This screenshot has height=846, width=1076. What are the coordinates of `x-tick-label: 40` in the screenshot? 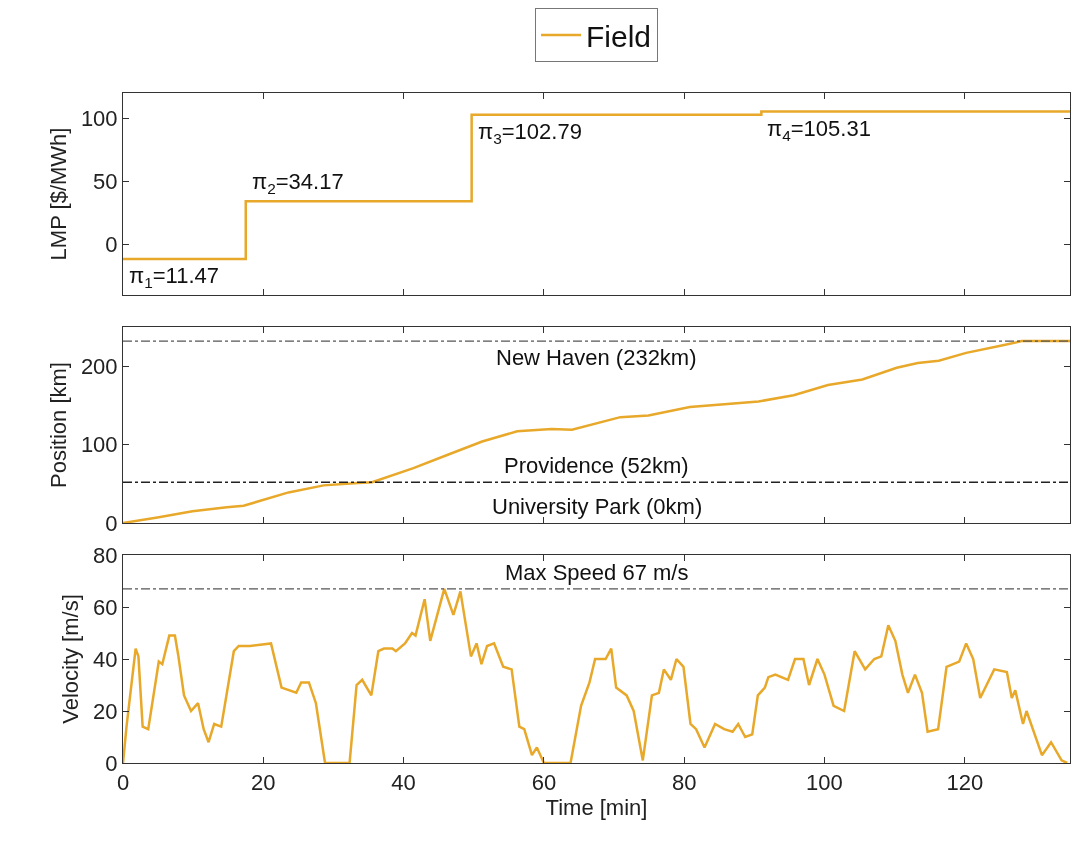 It's located at (403, 783).